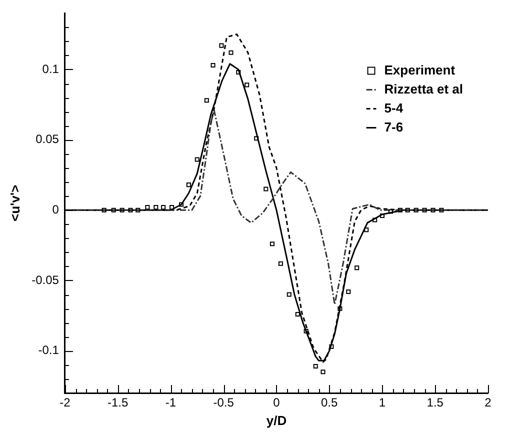 The width and height of the screenshot is (518, 437). Describe the element at coordinates (394, 126) in the screenshot. I see `legend-label: 7-6` at that location.